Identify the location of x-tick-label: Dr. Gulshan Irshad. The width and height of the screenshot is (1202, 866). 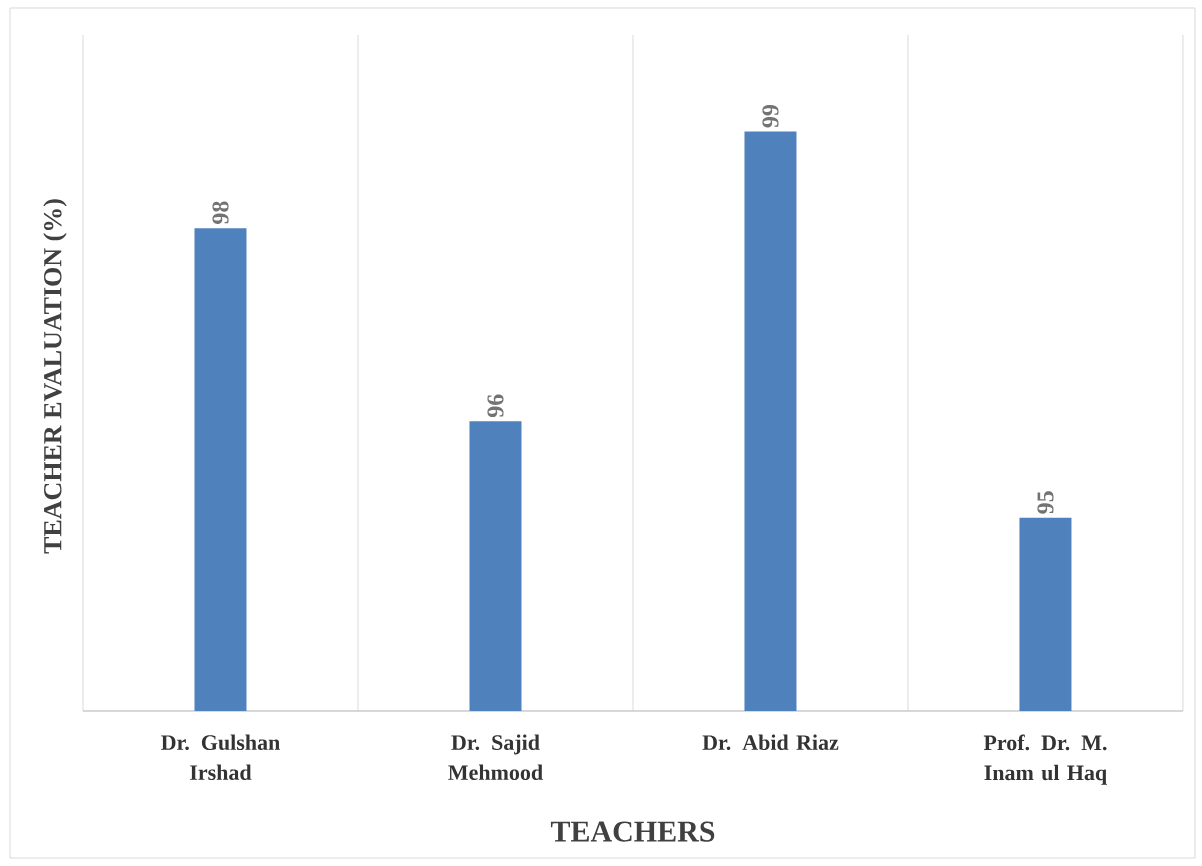
(220, 757).